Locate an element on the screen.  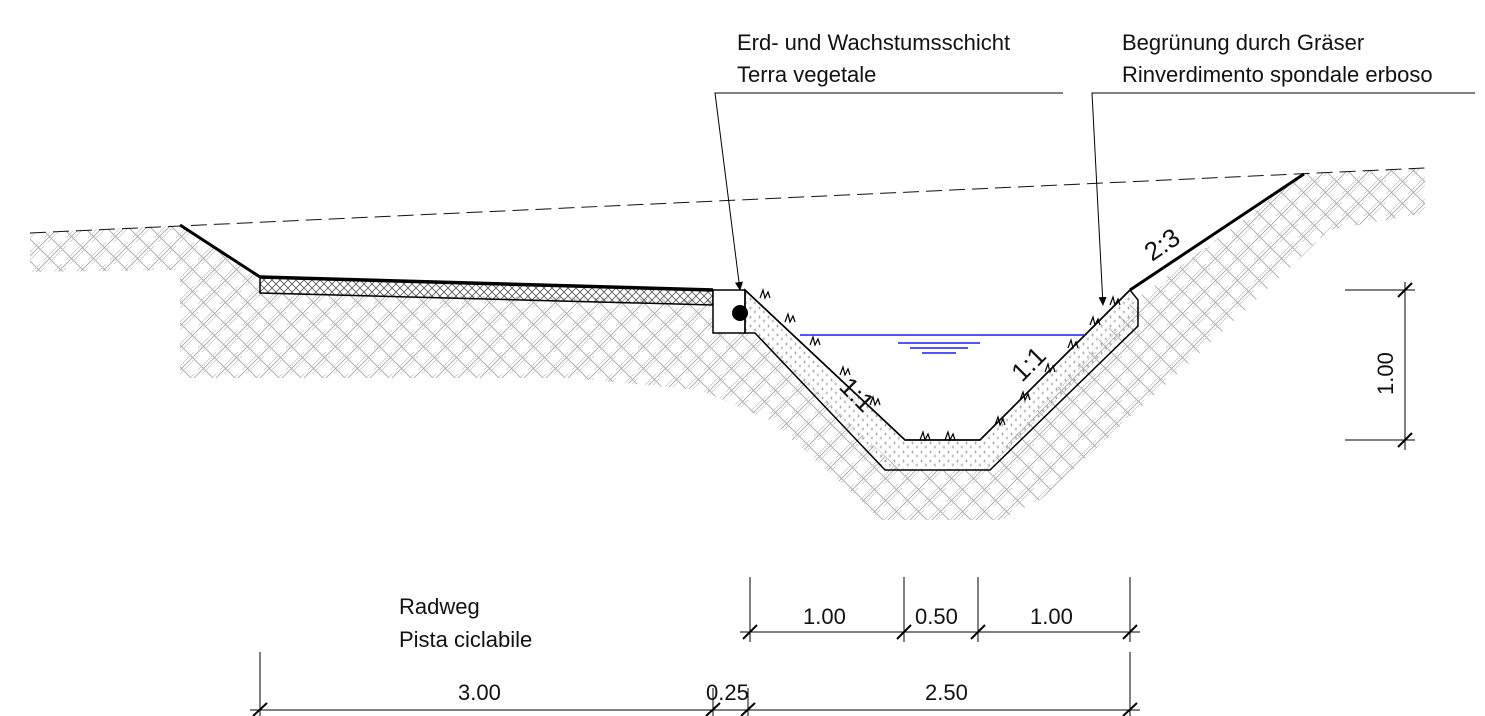
dim-top-2: 0.50 is located at coordinates (936, 616).